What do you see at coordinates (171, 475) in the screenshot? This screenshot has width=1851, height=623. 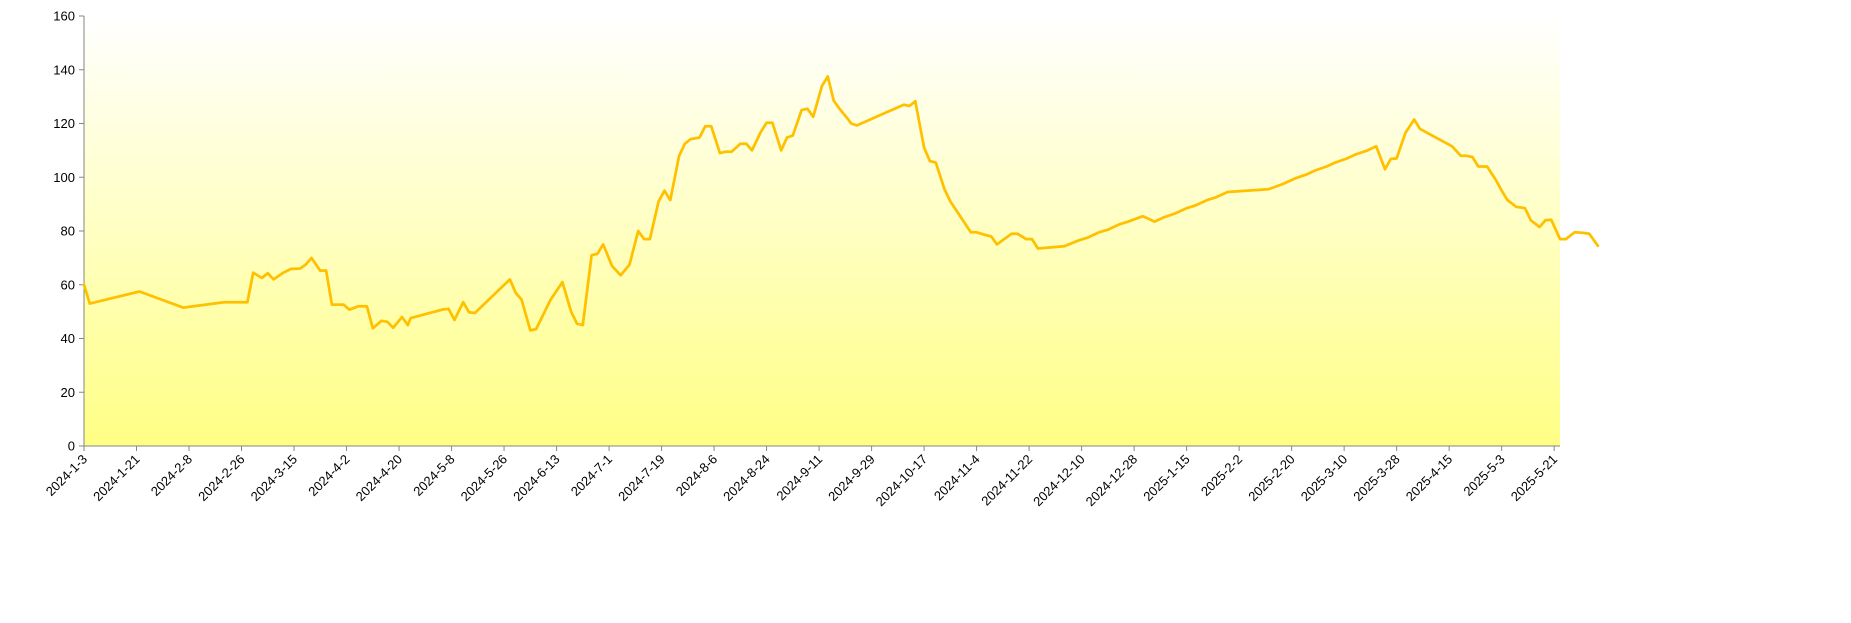 I see `x-tick-label: 2024-2-8` at bounding box center [171, 475].